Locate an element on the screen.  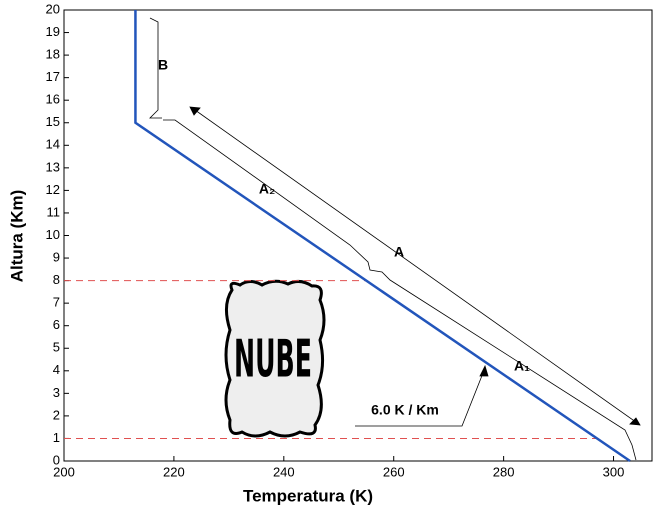
arrow-lapse is located at coordinates (420, 397).